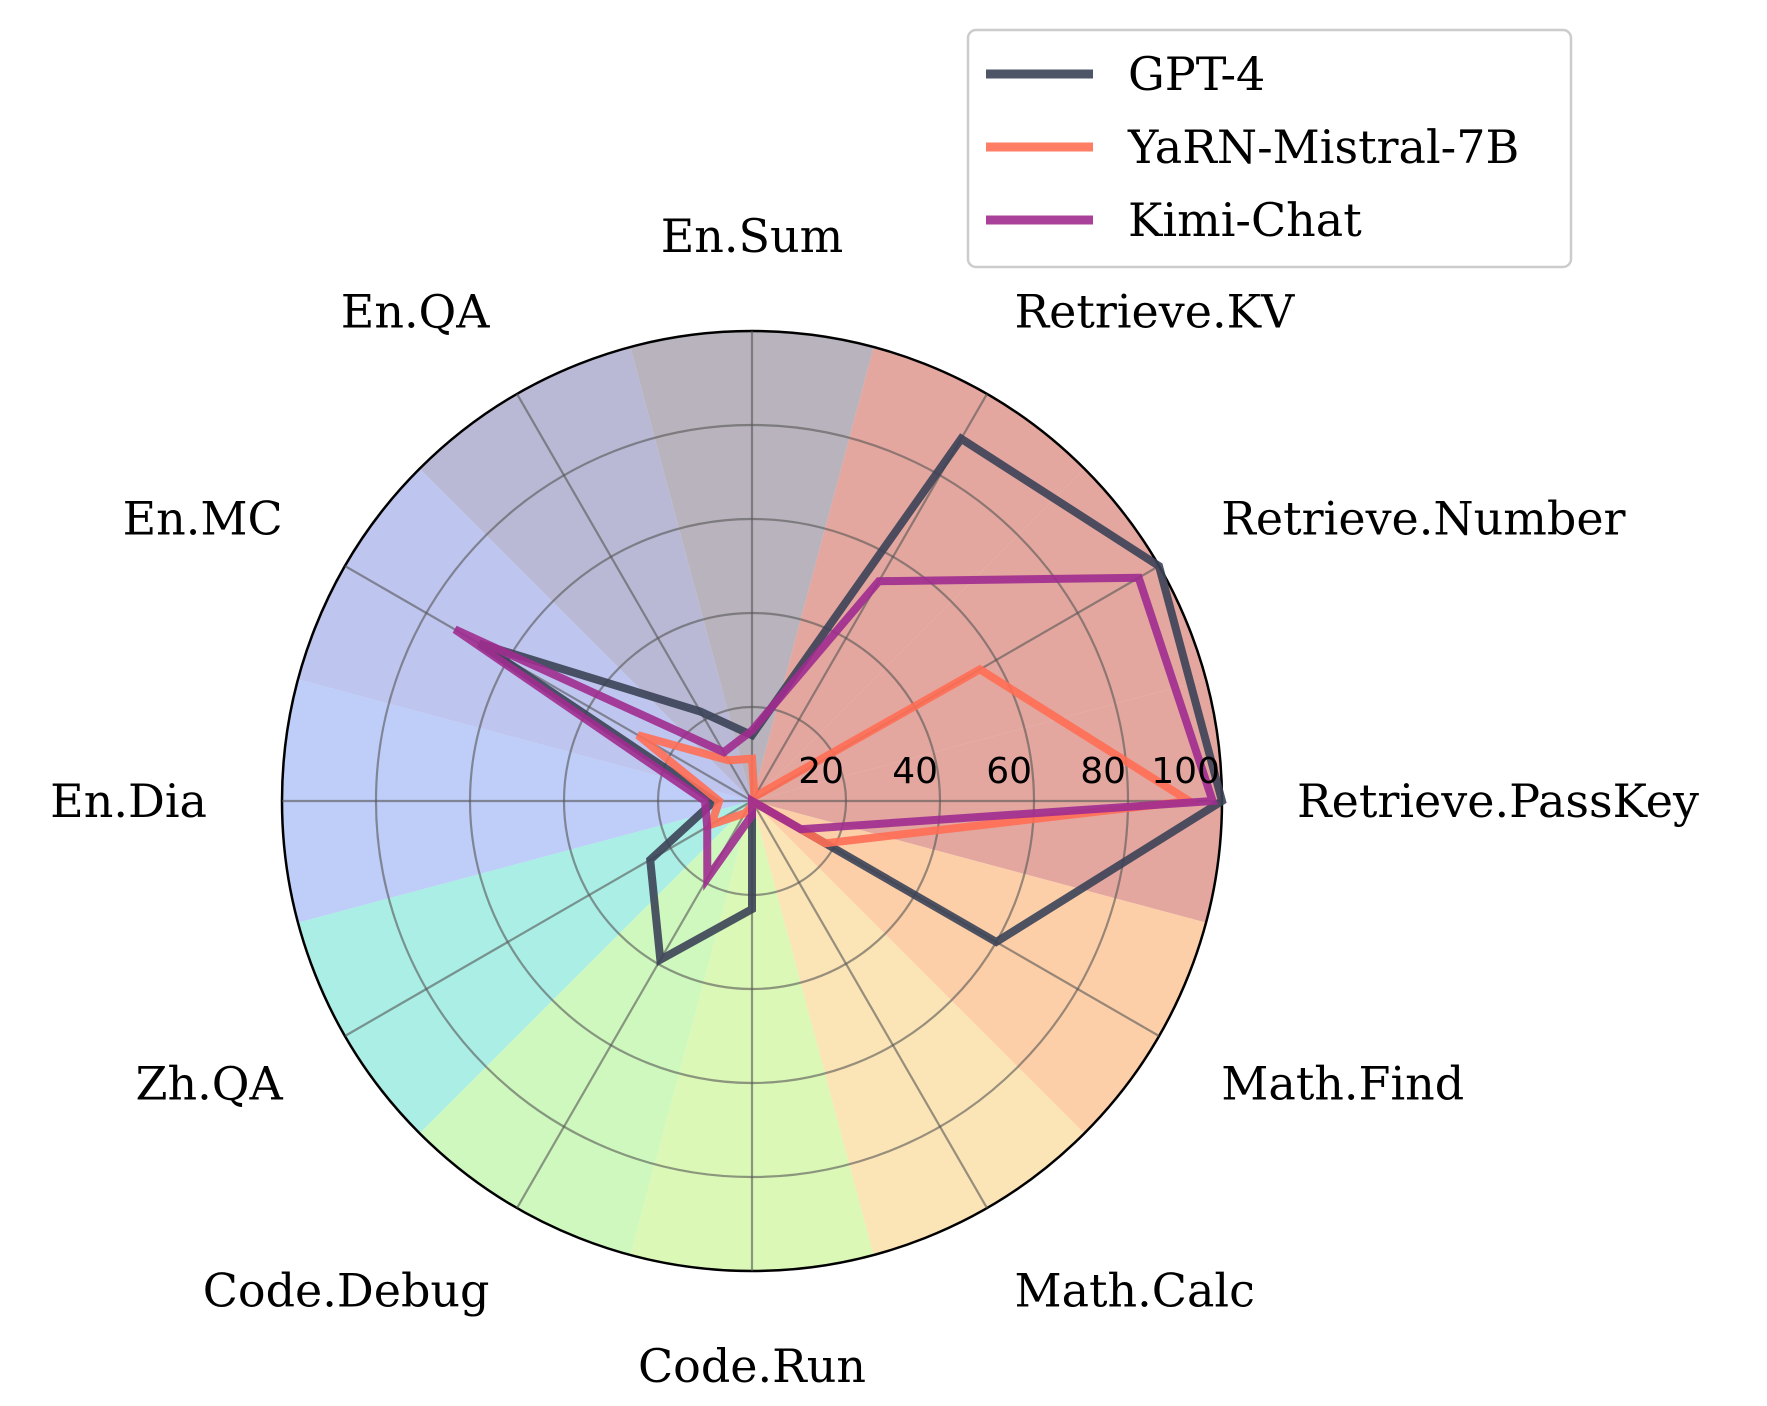 Image resolution: width=1767 pixels, height=1406 pixels. Describe the element at coordinates (1498, 801) in the screenshot. I see `category-label-retrieve-passkey: Retrieve.PassKey` at that location.